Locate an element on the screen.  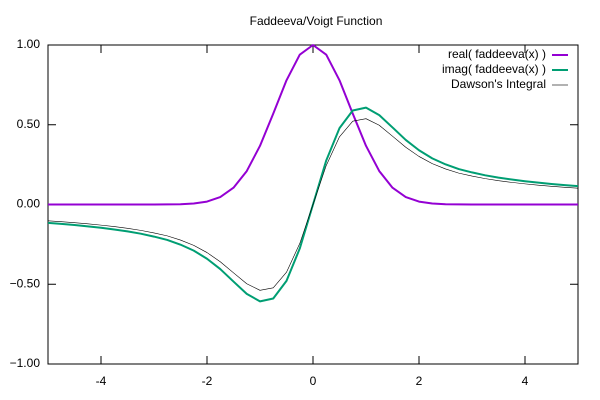
y-tick-label: −1.00 is located at coordinates (25, 363).